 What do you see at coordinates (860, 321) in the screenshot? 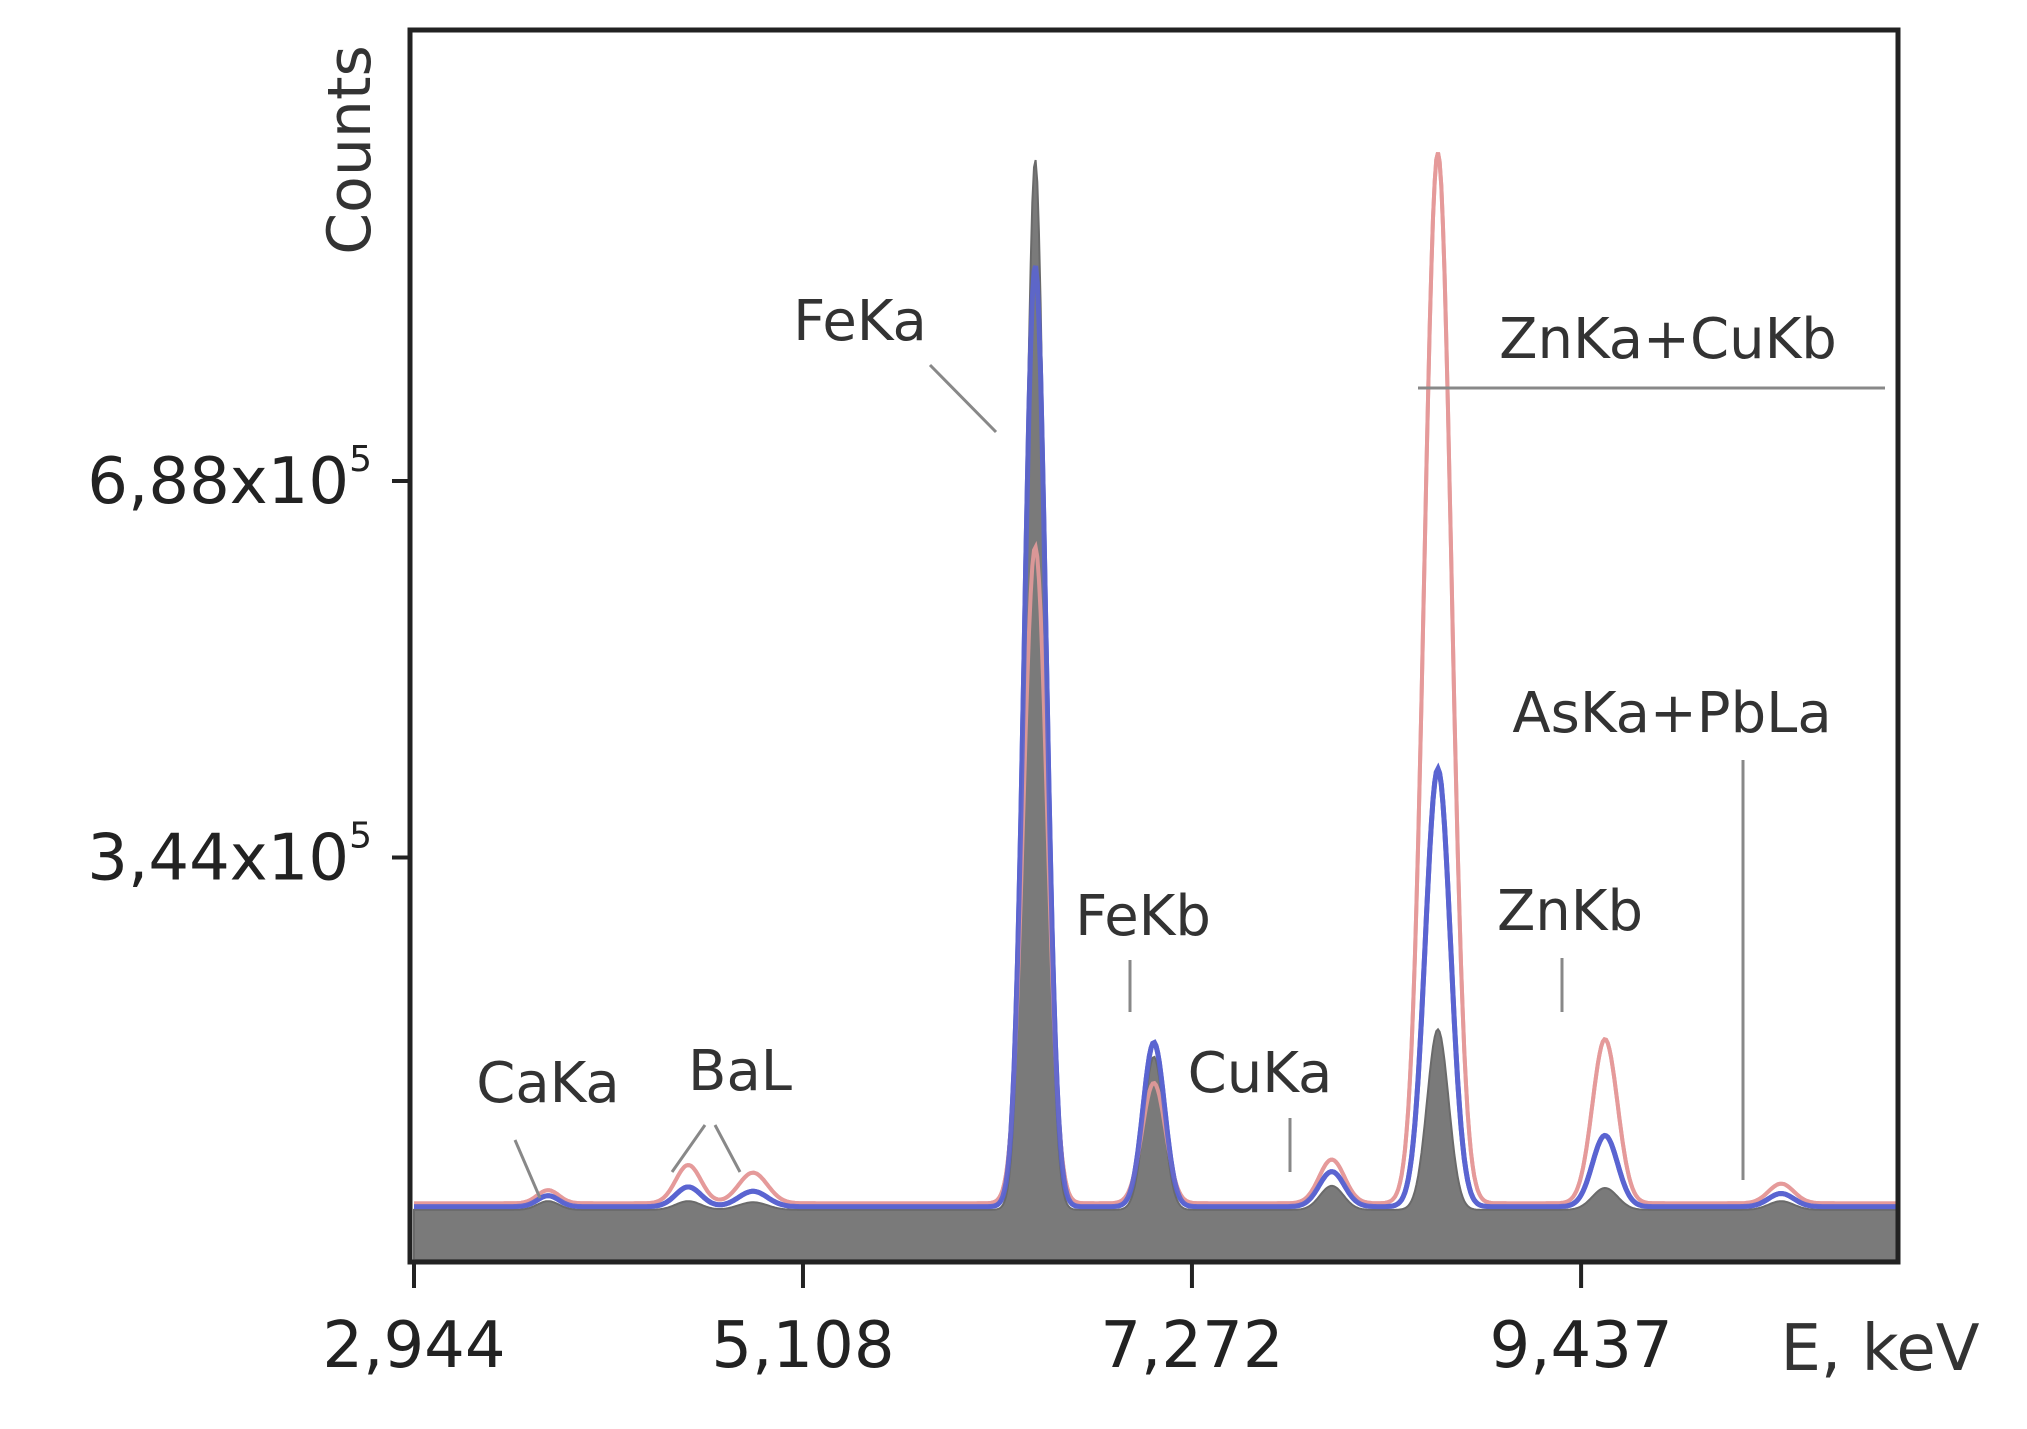
I see `peak-label-feka: FeKa` at bounding box center [860, 321].